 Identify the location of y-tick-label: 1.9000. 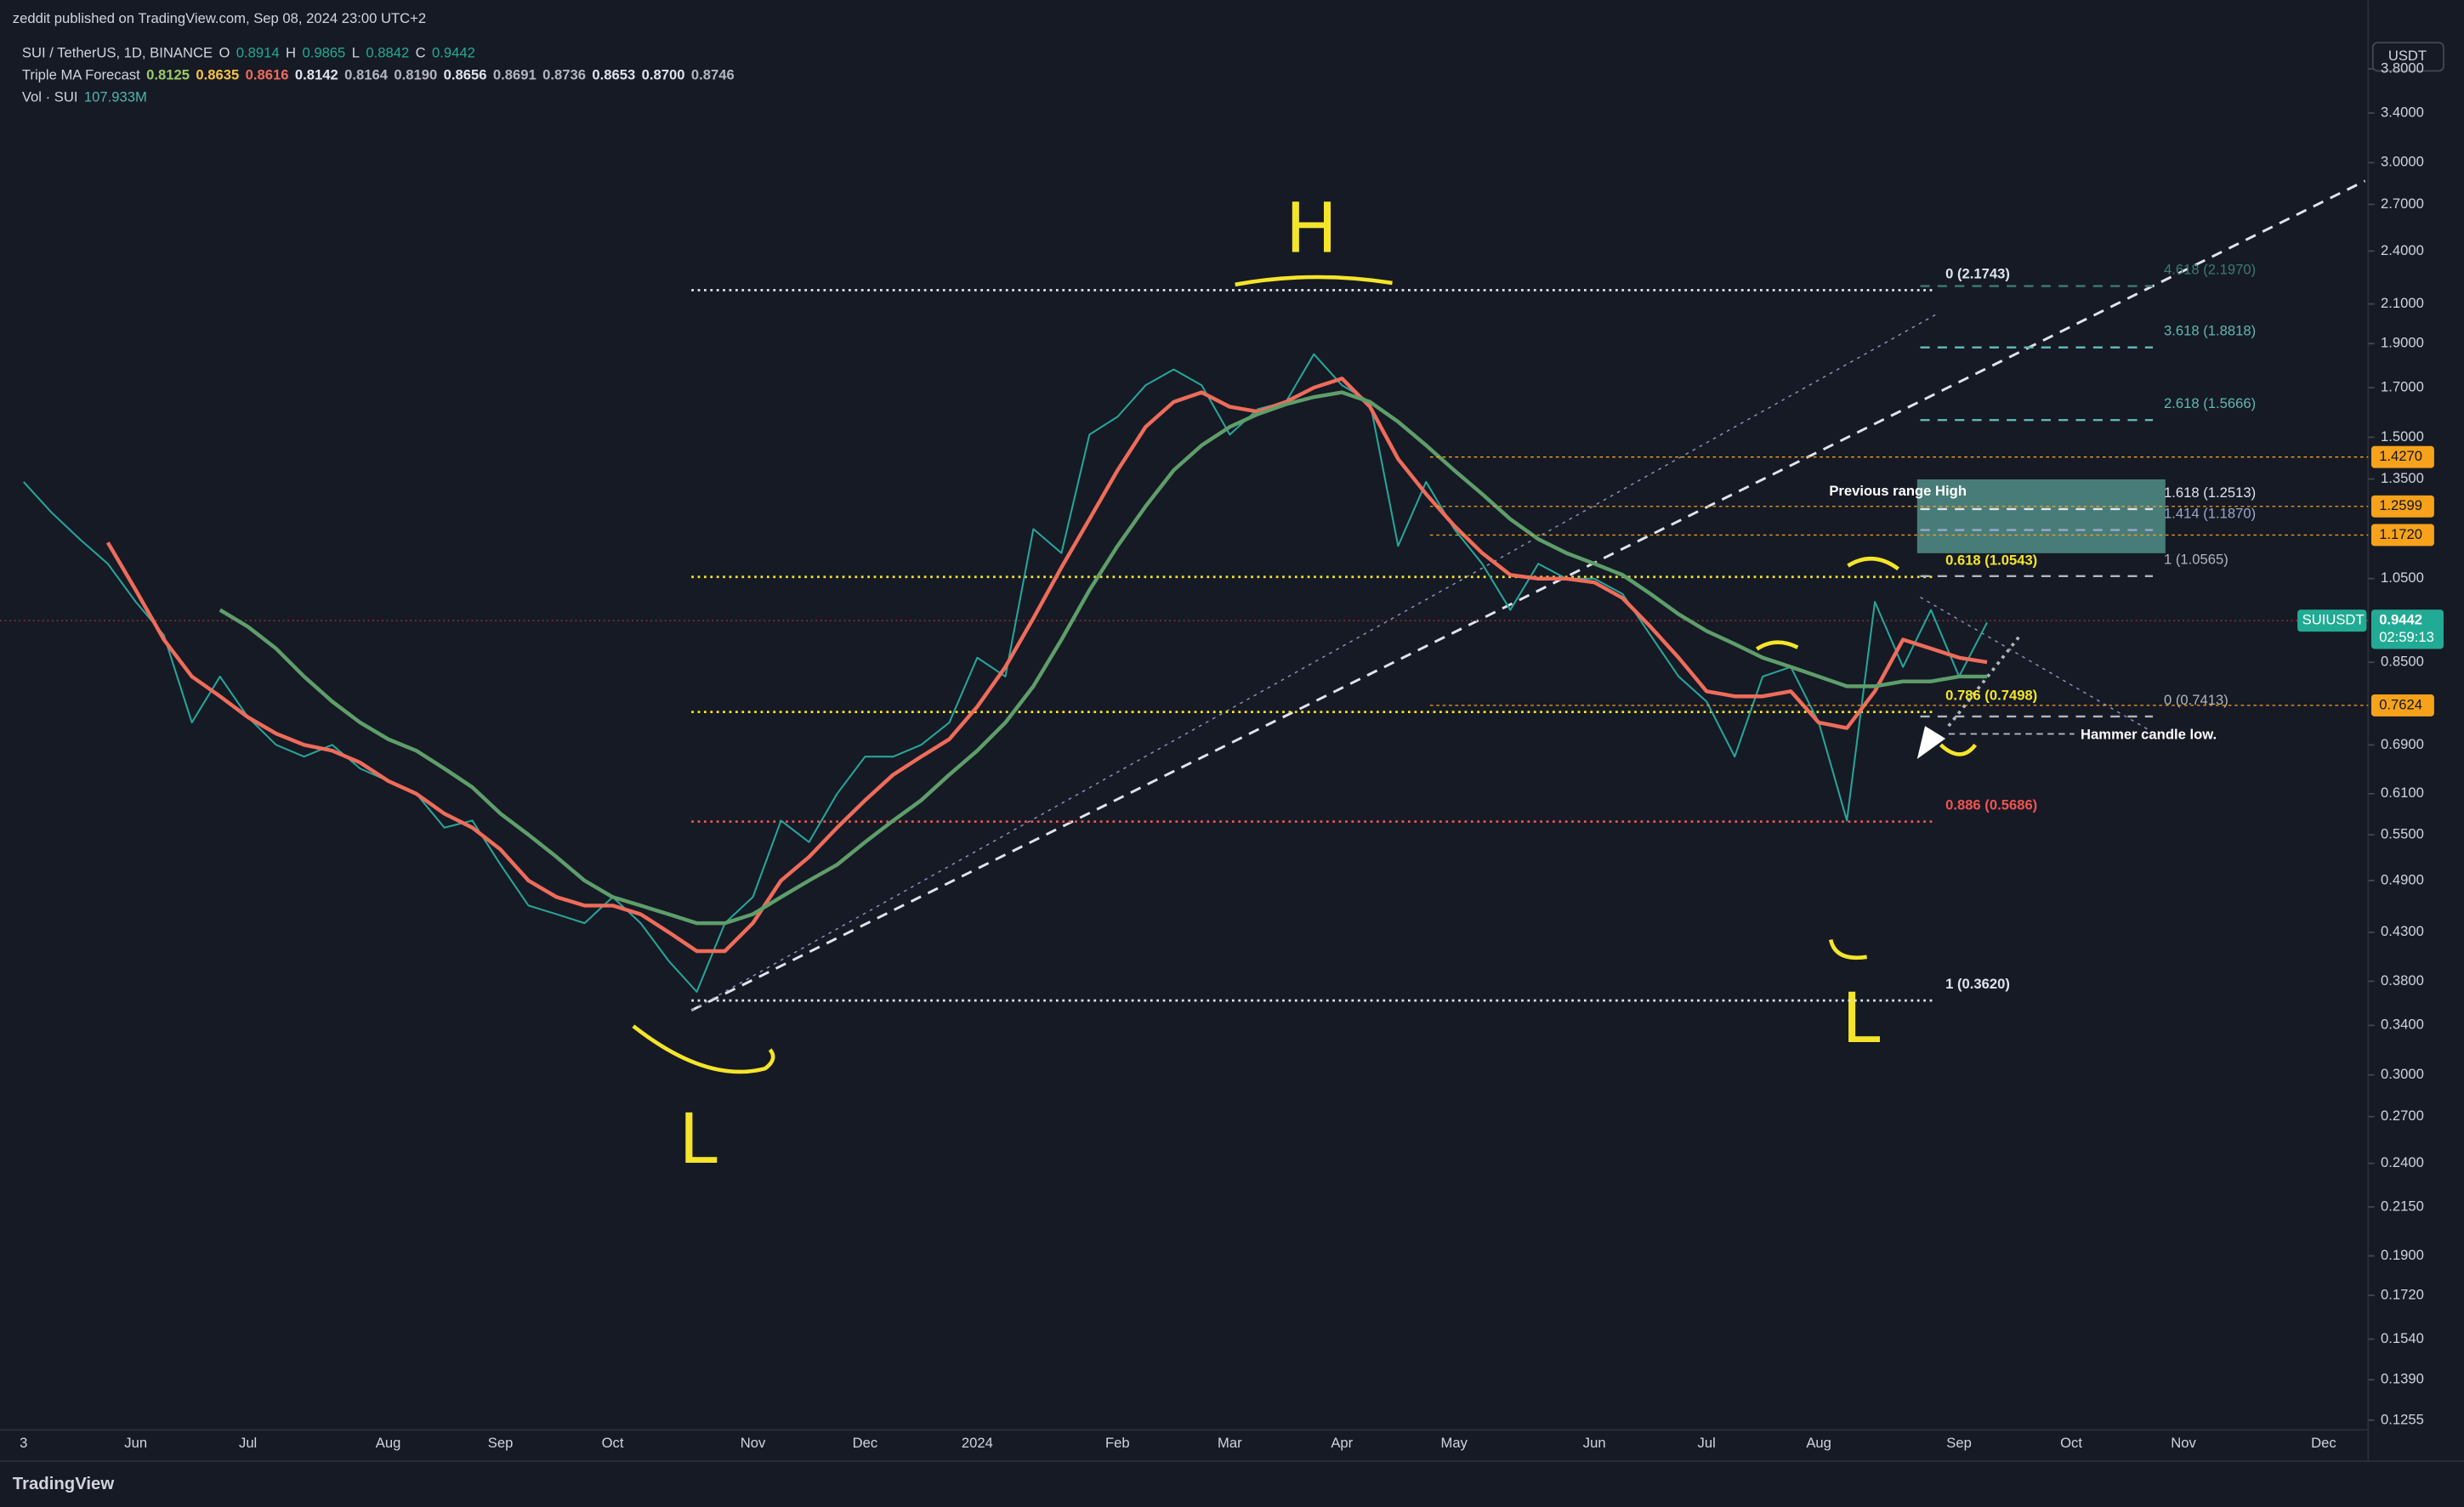
(2402, 343).